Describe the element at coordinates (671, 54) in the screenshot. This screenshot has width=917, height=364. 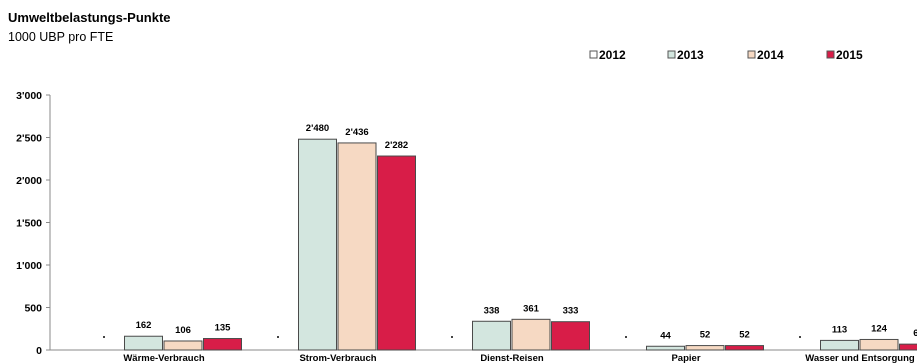
I see `legend-swatch-2013` at that location.